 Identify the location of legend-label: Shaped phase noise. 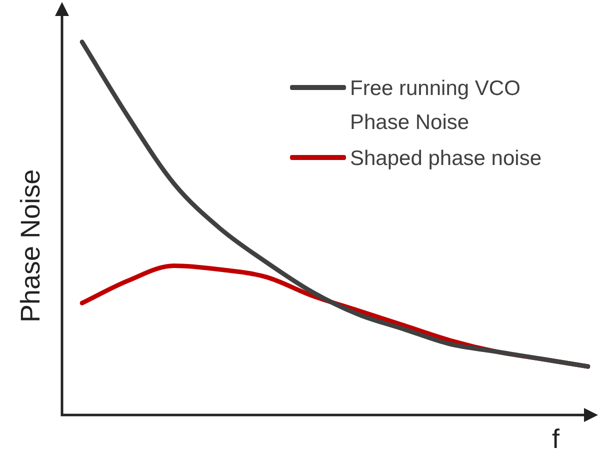
(446, 159).